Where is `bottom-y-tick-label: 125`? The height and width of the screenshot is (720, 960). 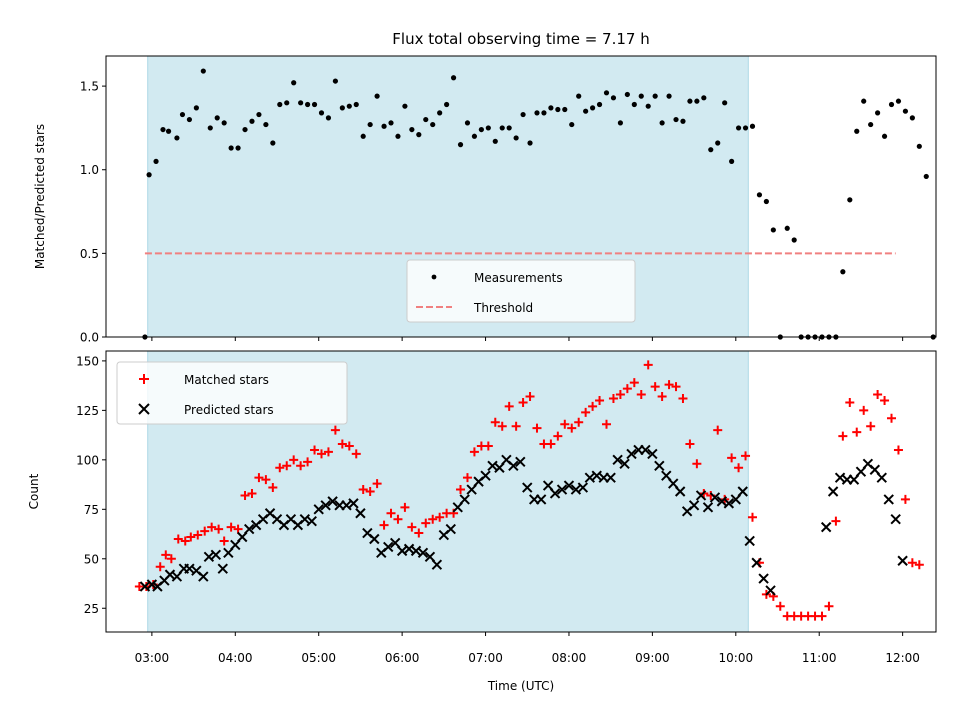 bottom-y-tick-label: 125 is located at coordinates (87, 411).